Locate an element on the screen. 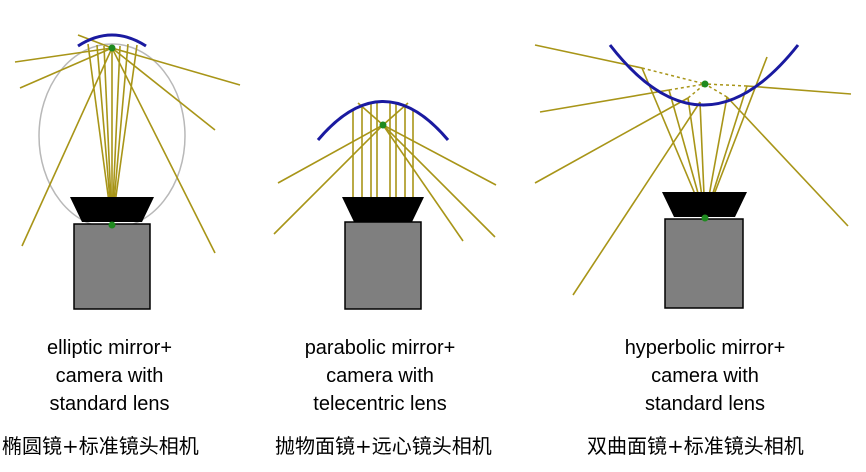 Image resolution: width=866 pixels, height=472 pixels. caption-line: elliptic mirror+ is located at coordinates (109, 348).